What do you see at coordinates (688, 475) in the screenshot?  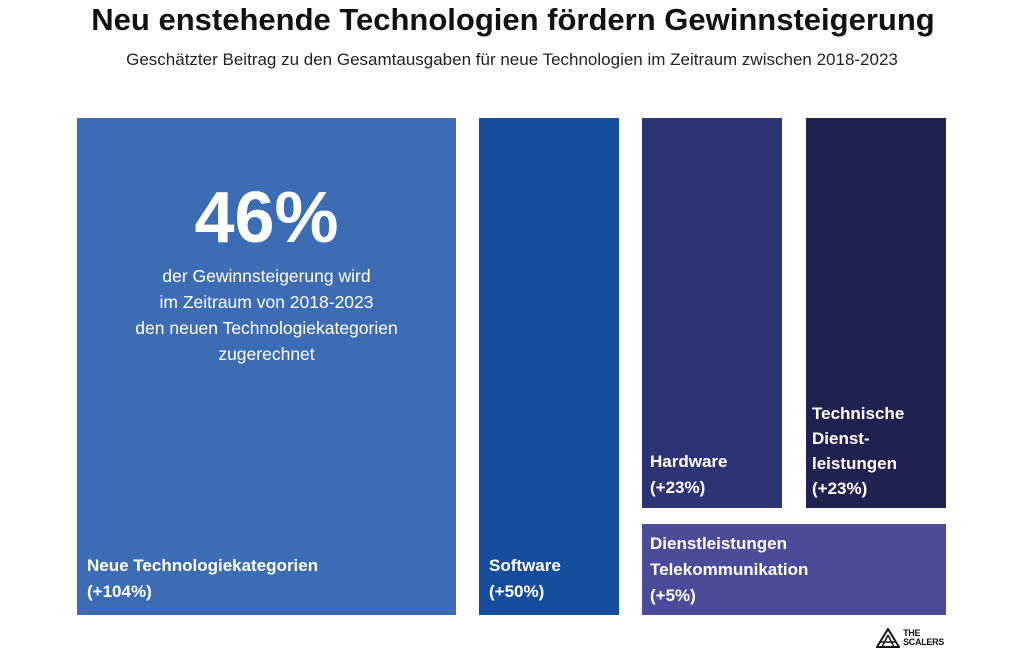 I see `tile-label: Hardware (+23%)` at bounding box center [688, 475].